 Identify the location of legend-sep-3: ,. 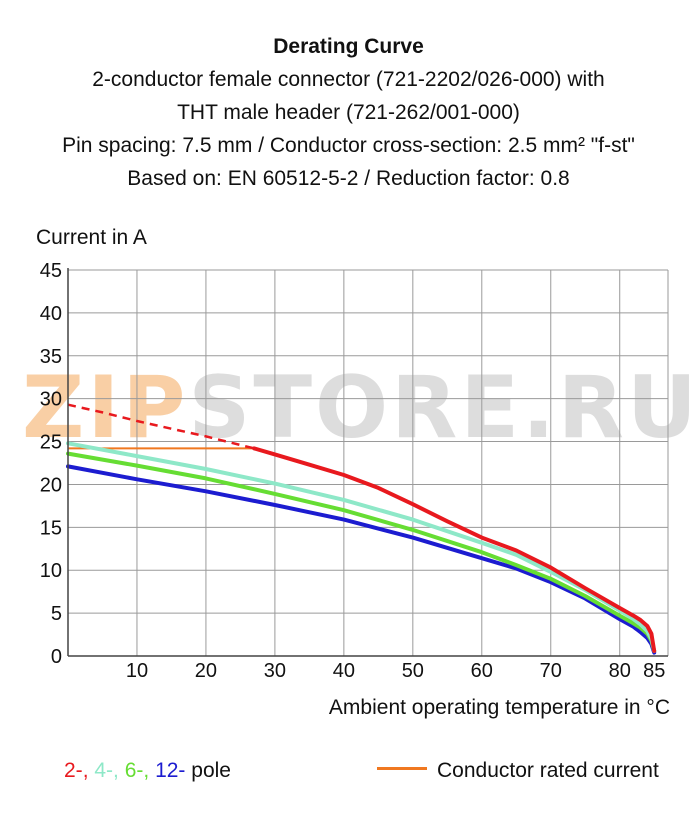
(149, 770).